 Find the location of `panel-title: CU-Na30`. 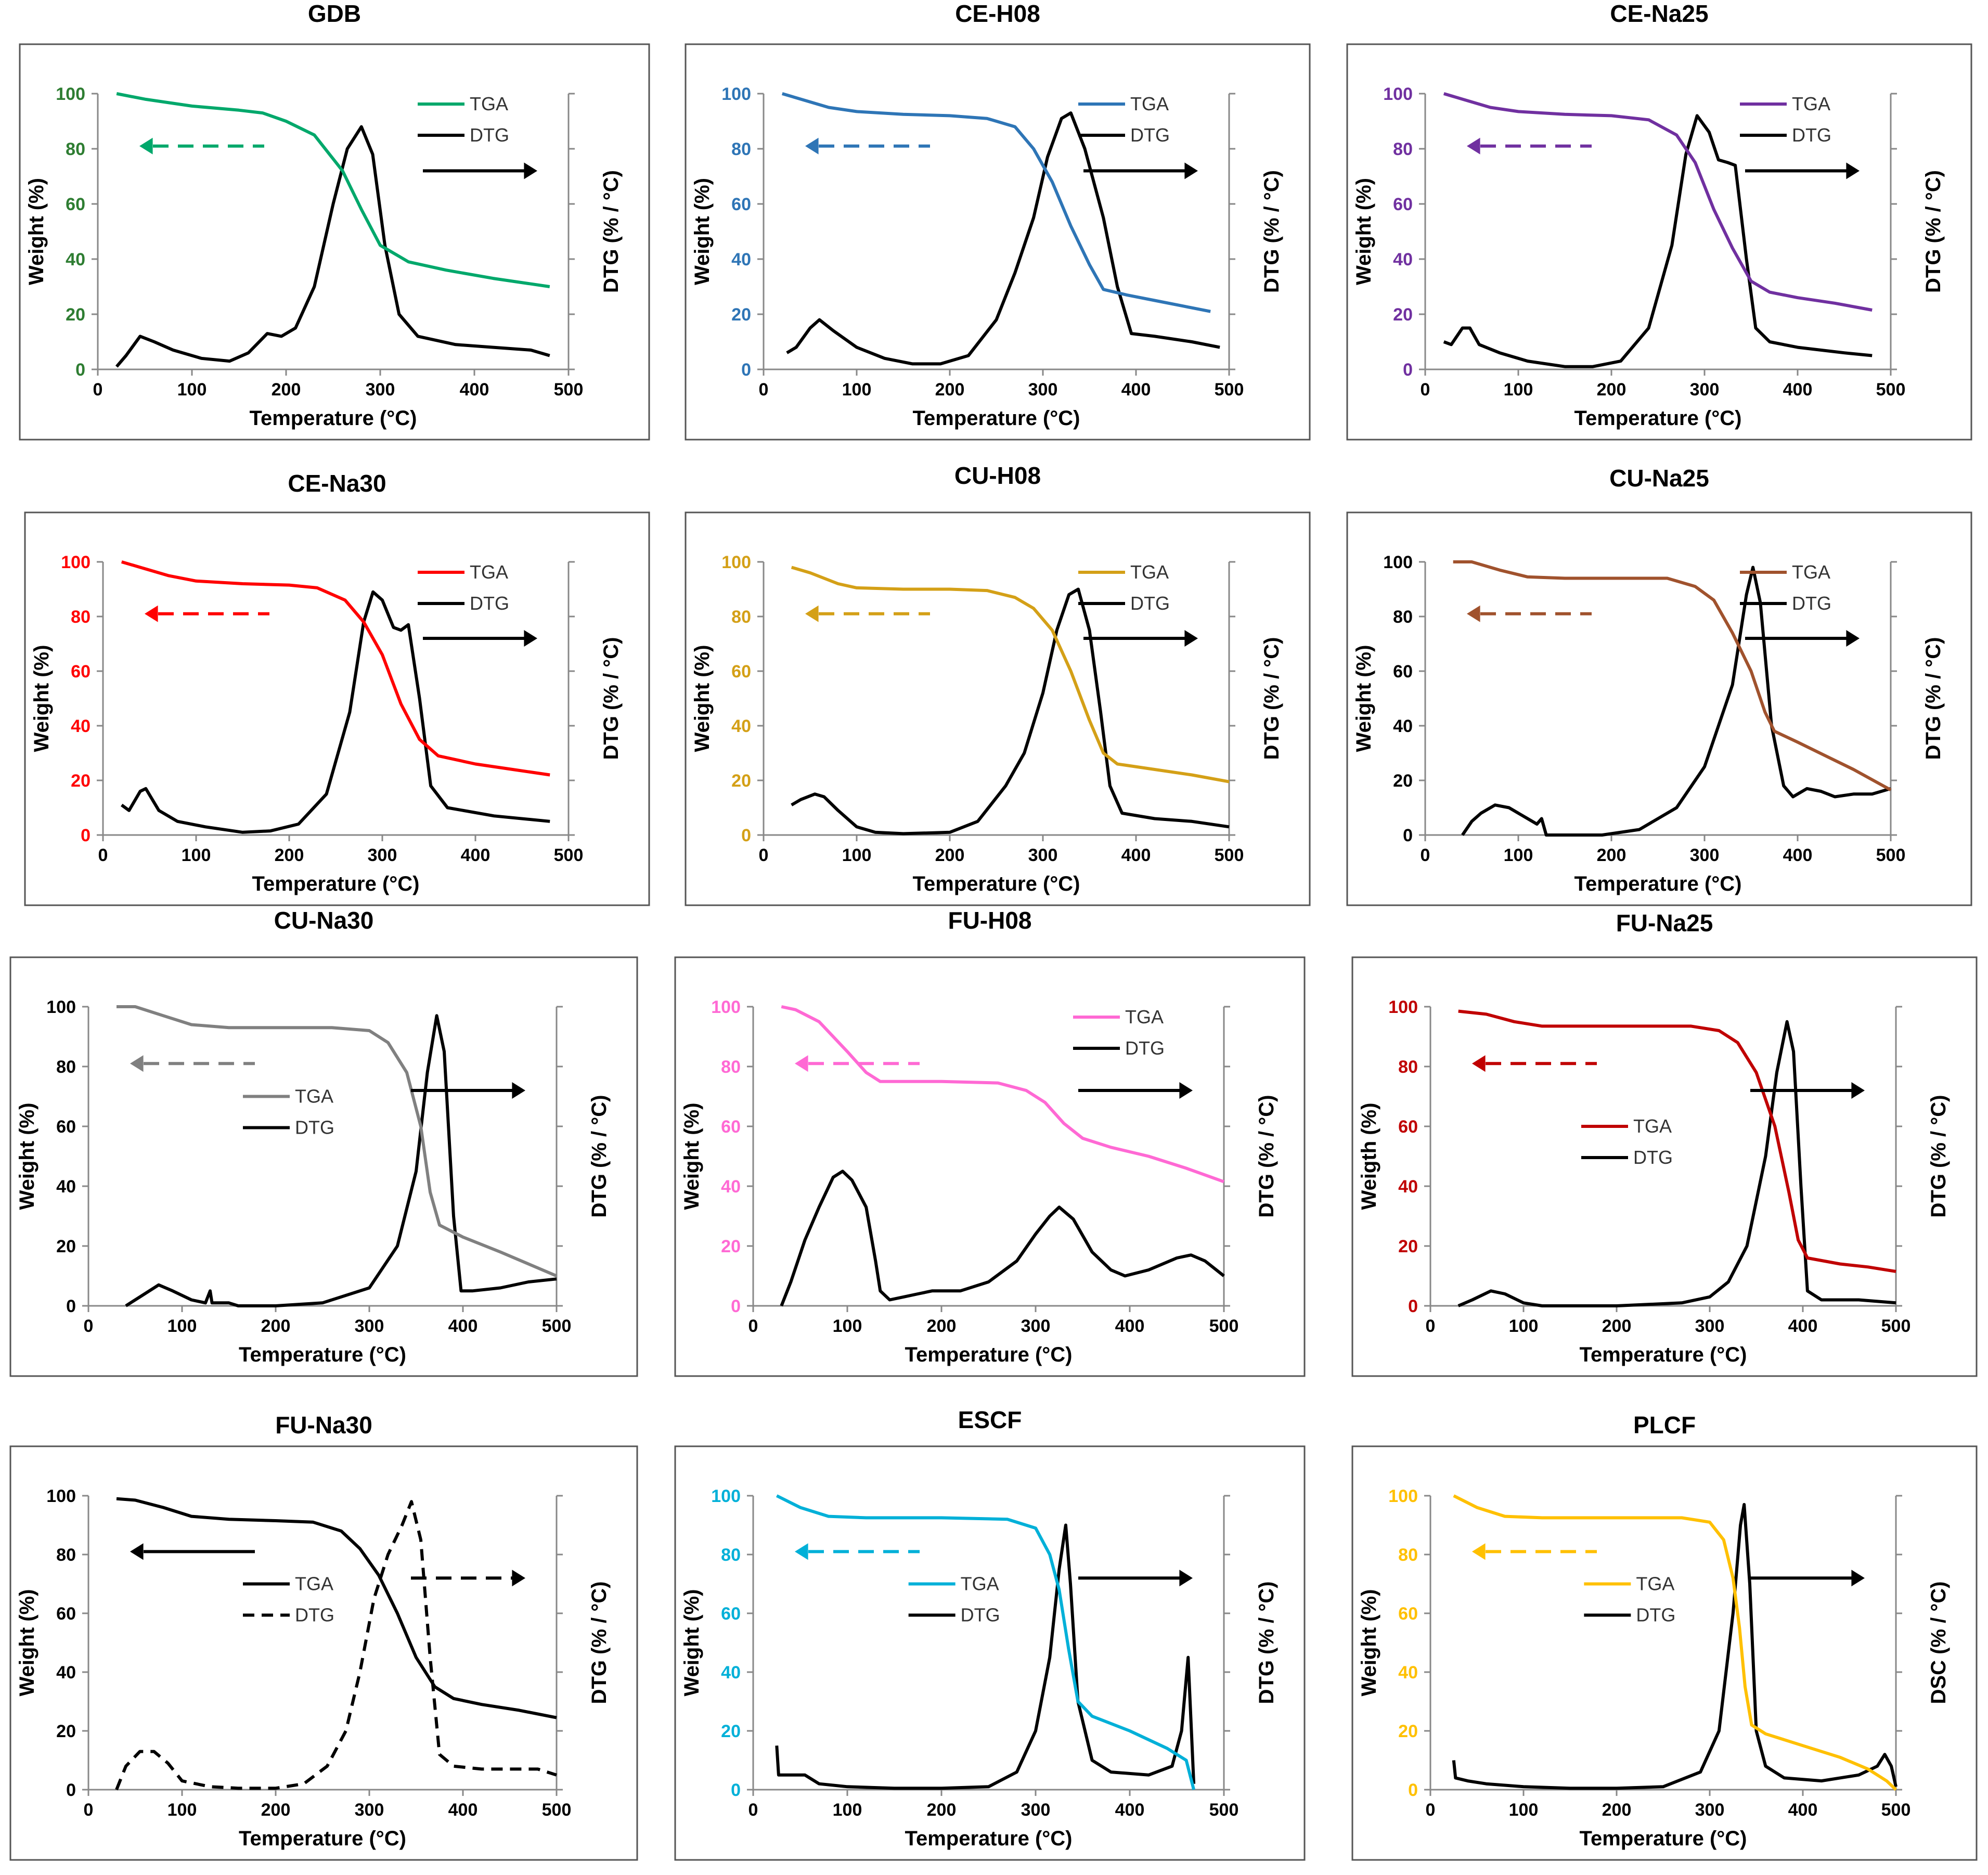

panel-title: CU-Na30 is located at coordinates (324, 920).